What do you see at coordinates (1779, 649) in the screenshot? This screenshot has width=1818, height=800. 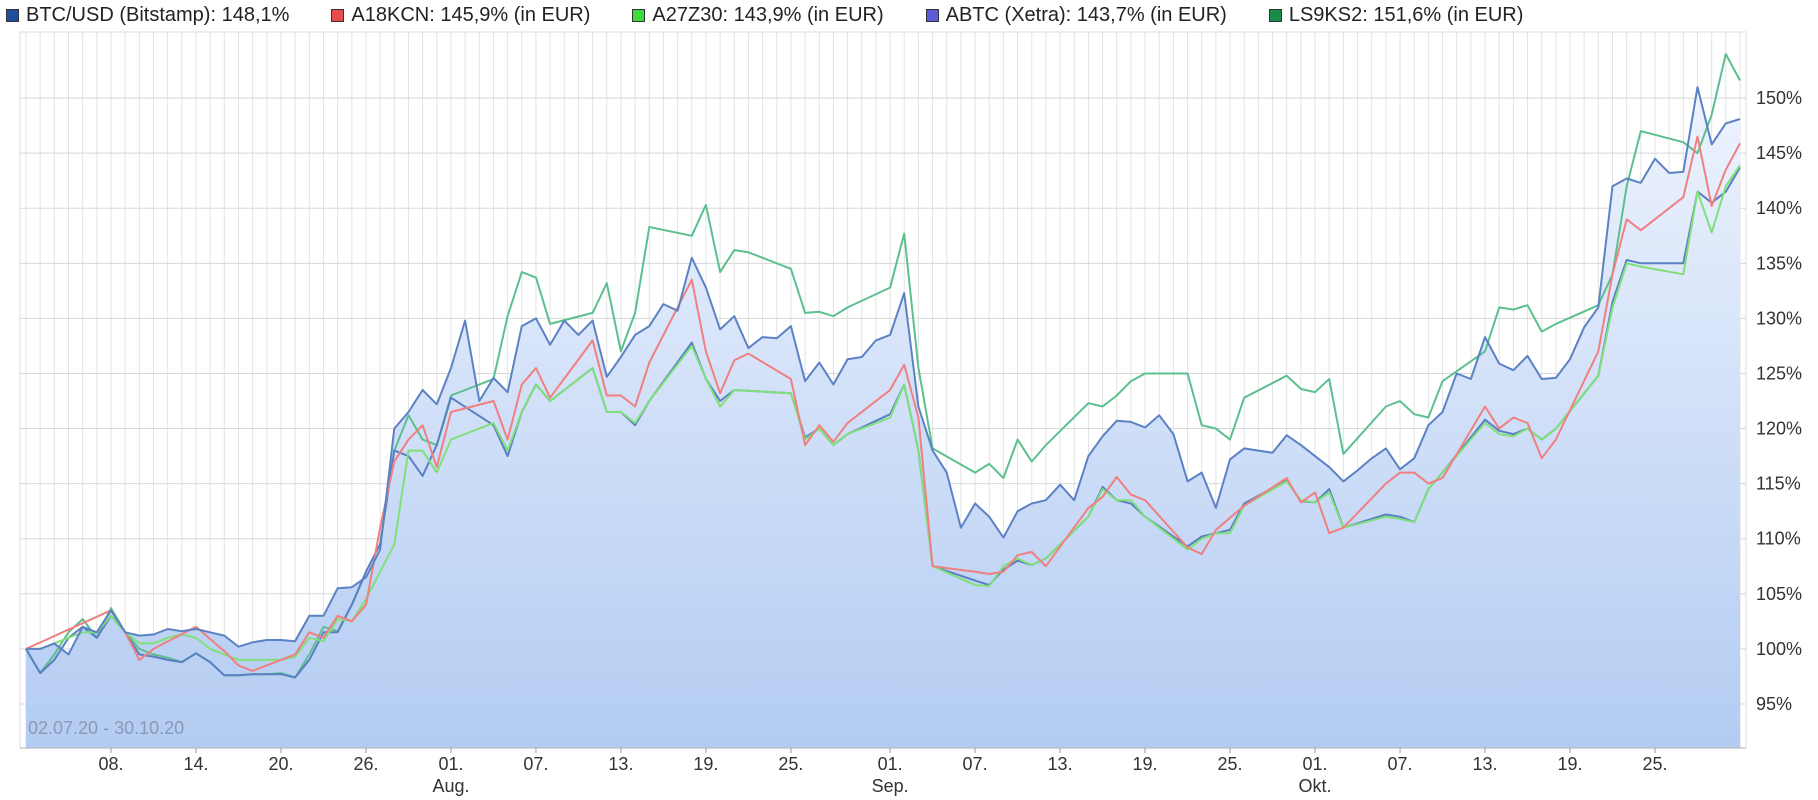 I see `y-tick-label: 100%` at bounding box center [1779, 649].